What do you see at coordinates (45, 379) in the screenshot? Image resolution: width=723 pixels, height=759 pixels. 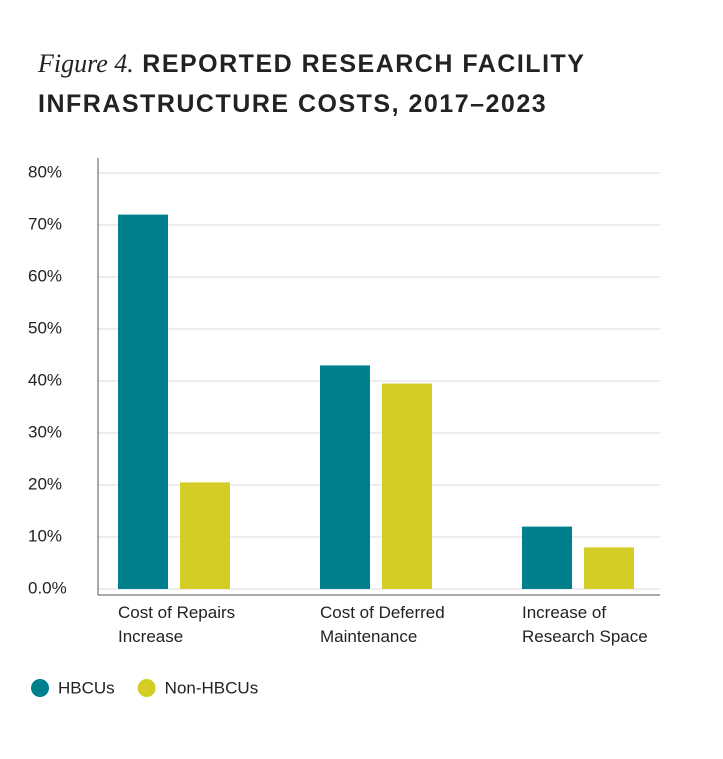 I see `y-tick-label: 40%` at bounding box center [45, 379].